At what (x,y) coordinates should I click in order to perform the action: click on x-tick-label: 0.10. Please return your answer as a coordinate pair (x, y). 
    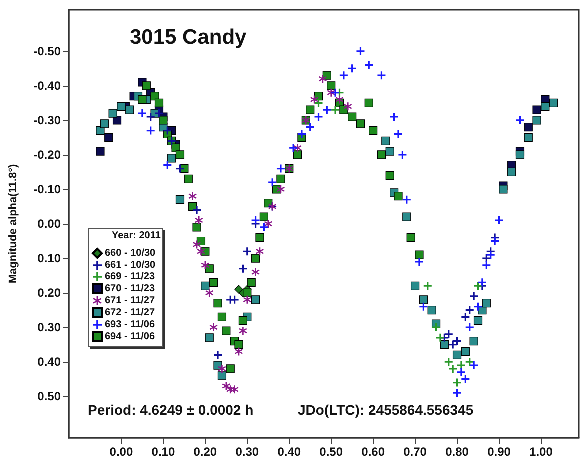
    Looking at the image, I should click on (164, 451).